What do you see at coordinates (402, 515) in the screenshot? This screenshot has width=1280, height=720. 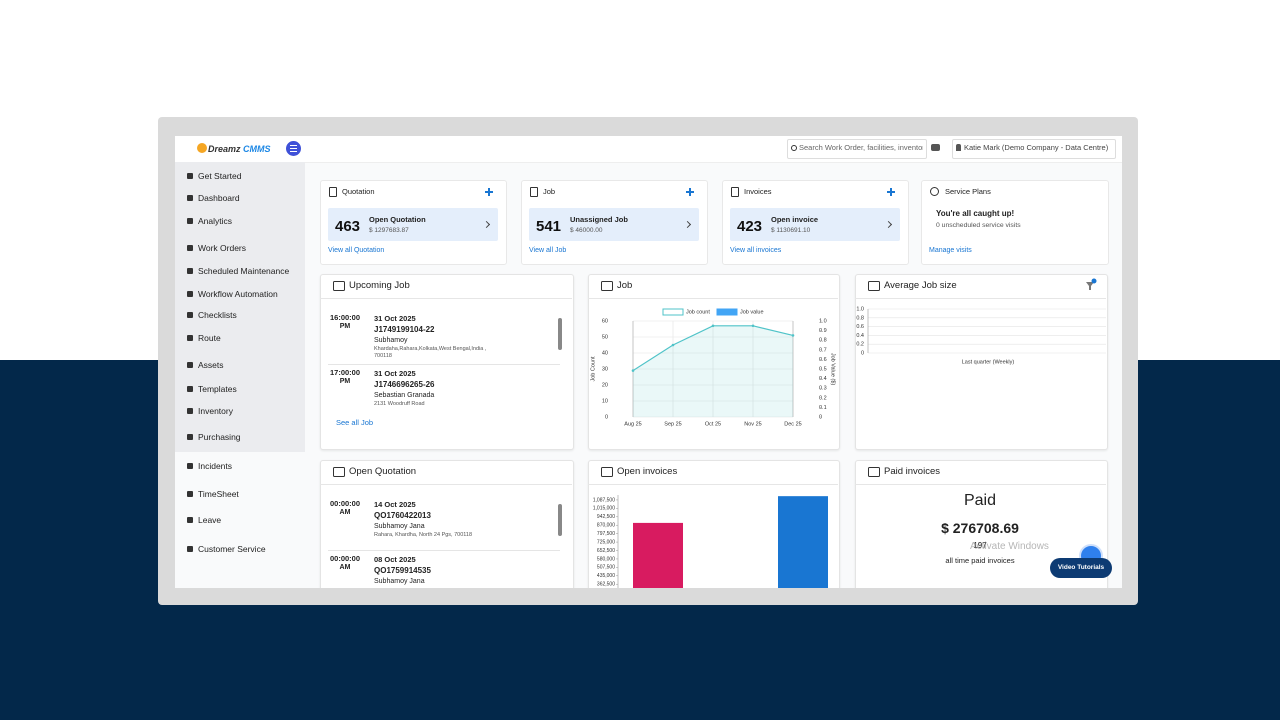 I see `item-code: QO1760422013` at bounding box center [402, 515].